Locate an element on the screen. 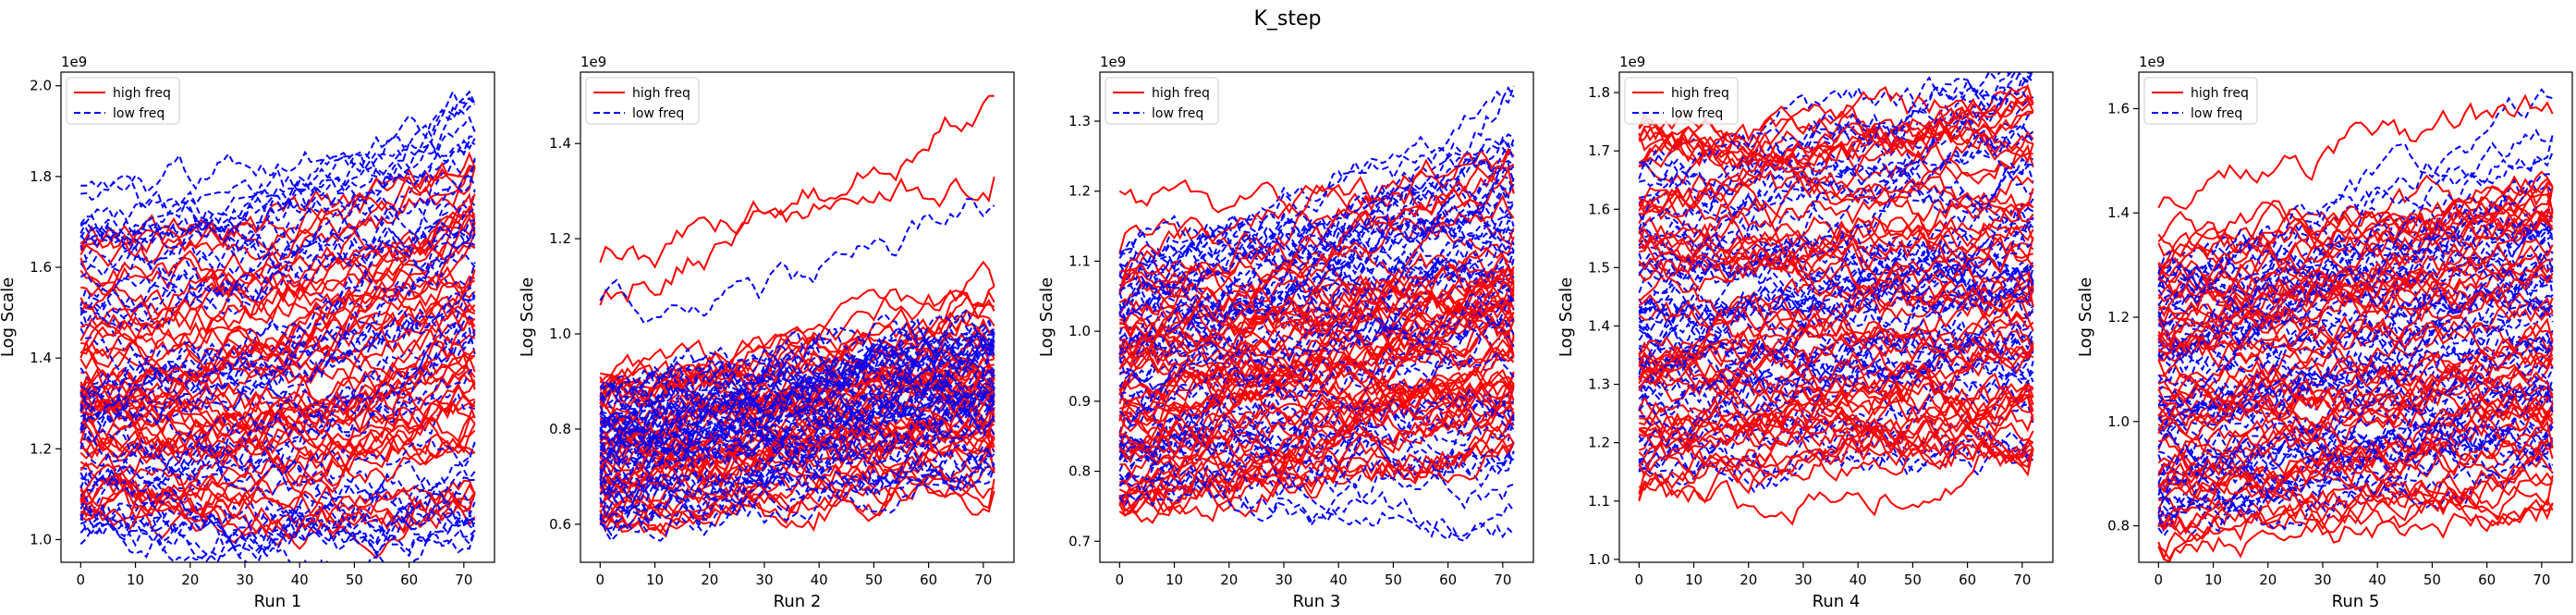 This screenshot has height=615, width=2576. y-tick-label: 1.3 is located at coordinates (1599, 384).